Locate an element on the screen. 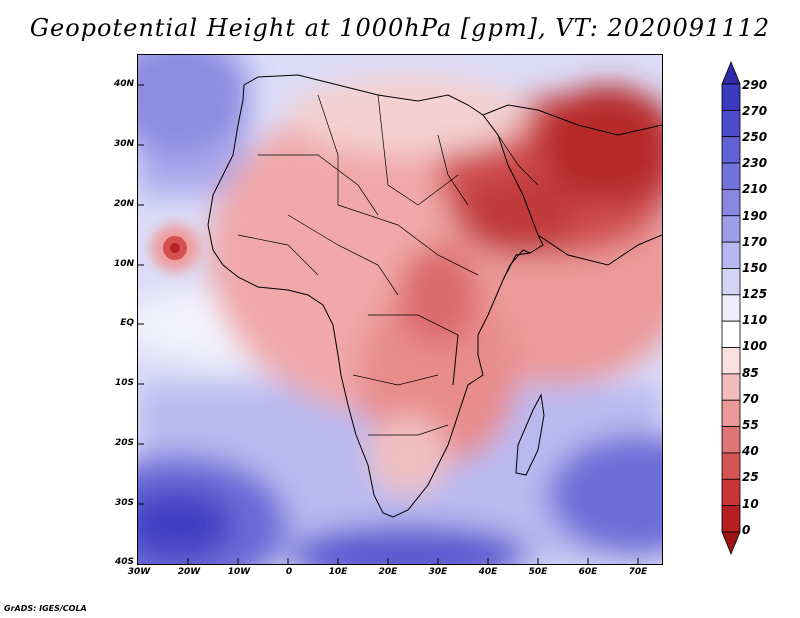 The width and height of the screenshot is (800, 618). colorbar-label-190: 190 is located at coordinates (755, 216).